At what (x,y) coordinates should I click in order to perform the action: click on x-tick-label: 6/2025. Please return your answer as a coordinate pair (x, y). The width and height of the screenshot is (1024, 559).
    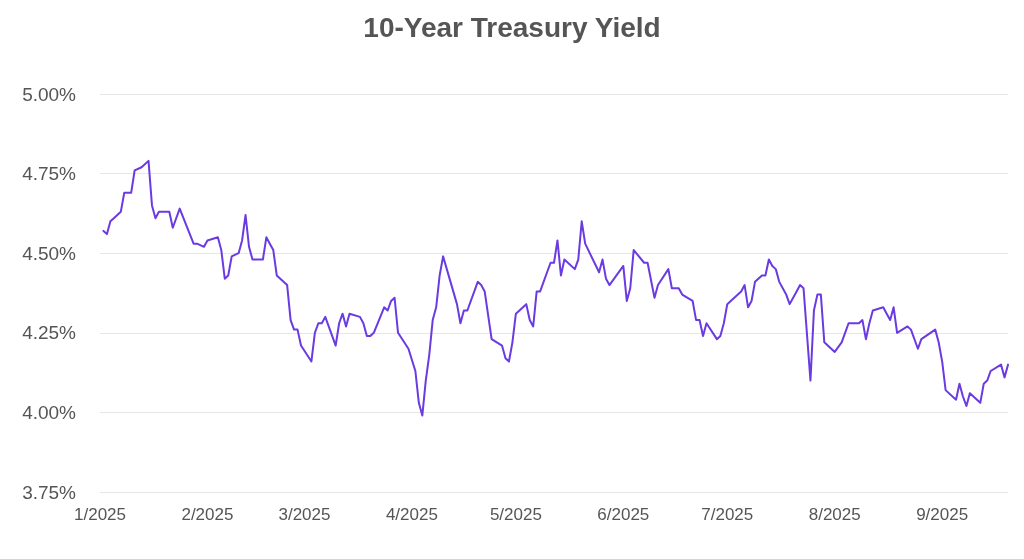
    Looking at the image, I should click on (623, 514).